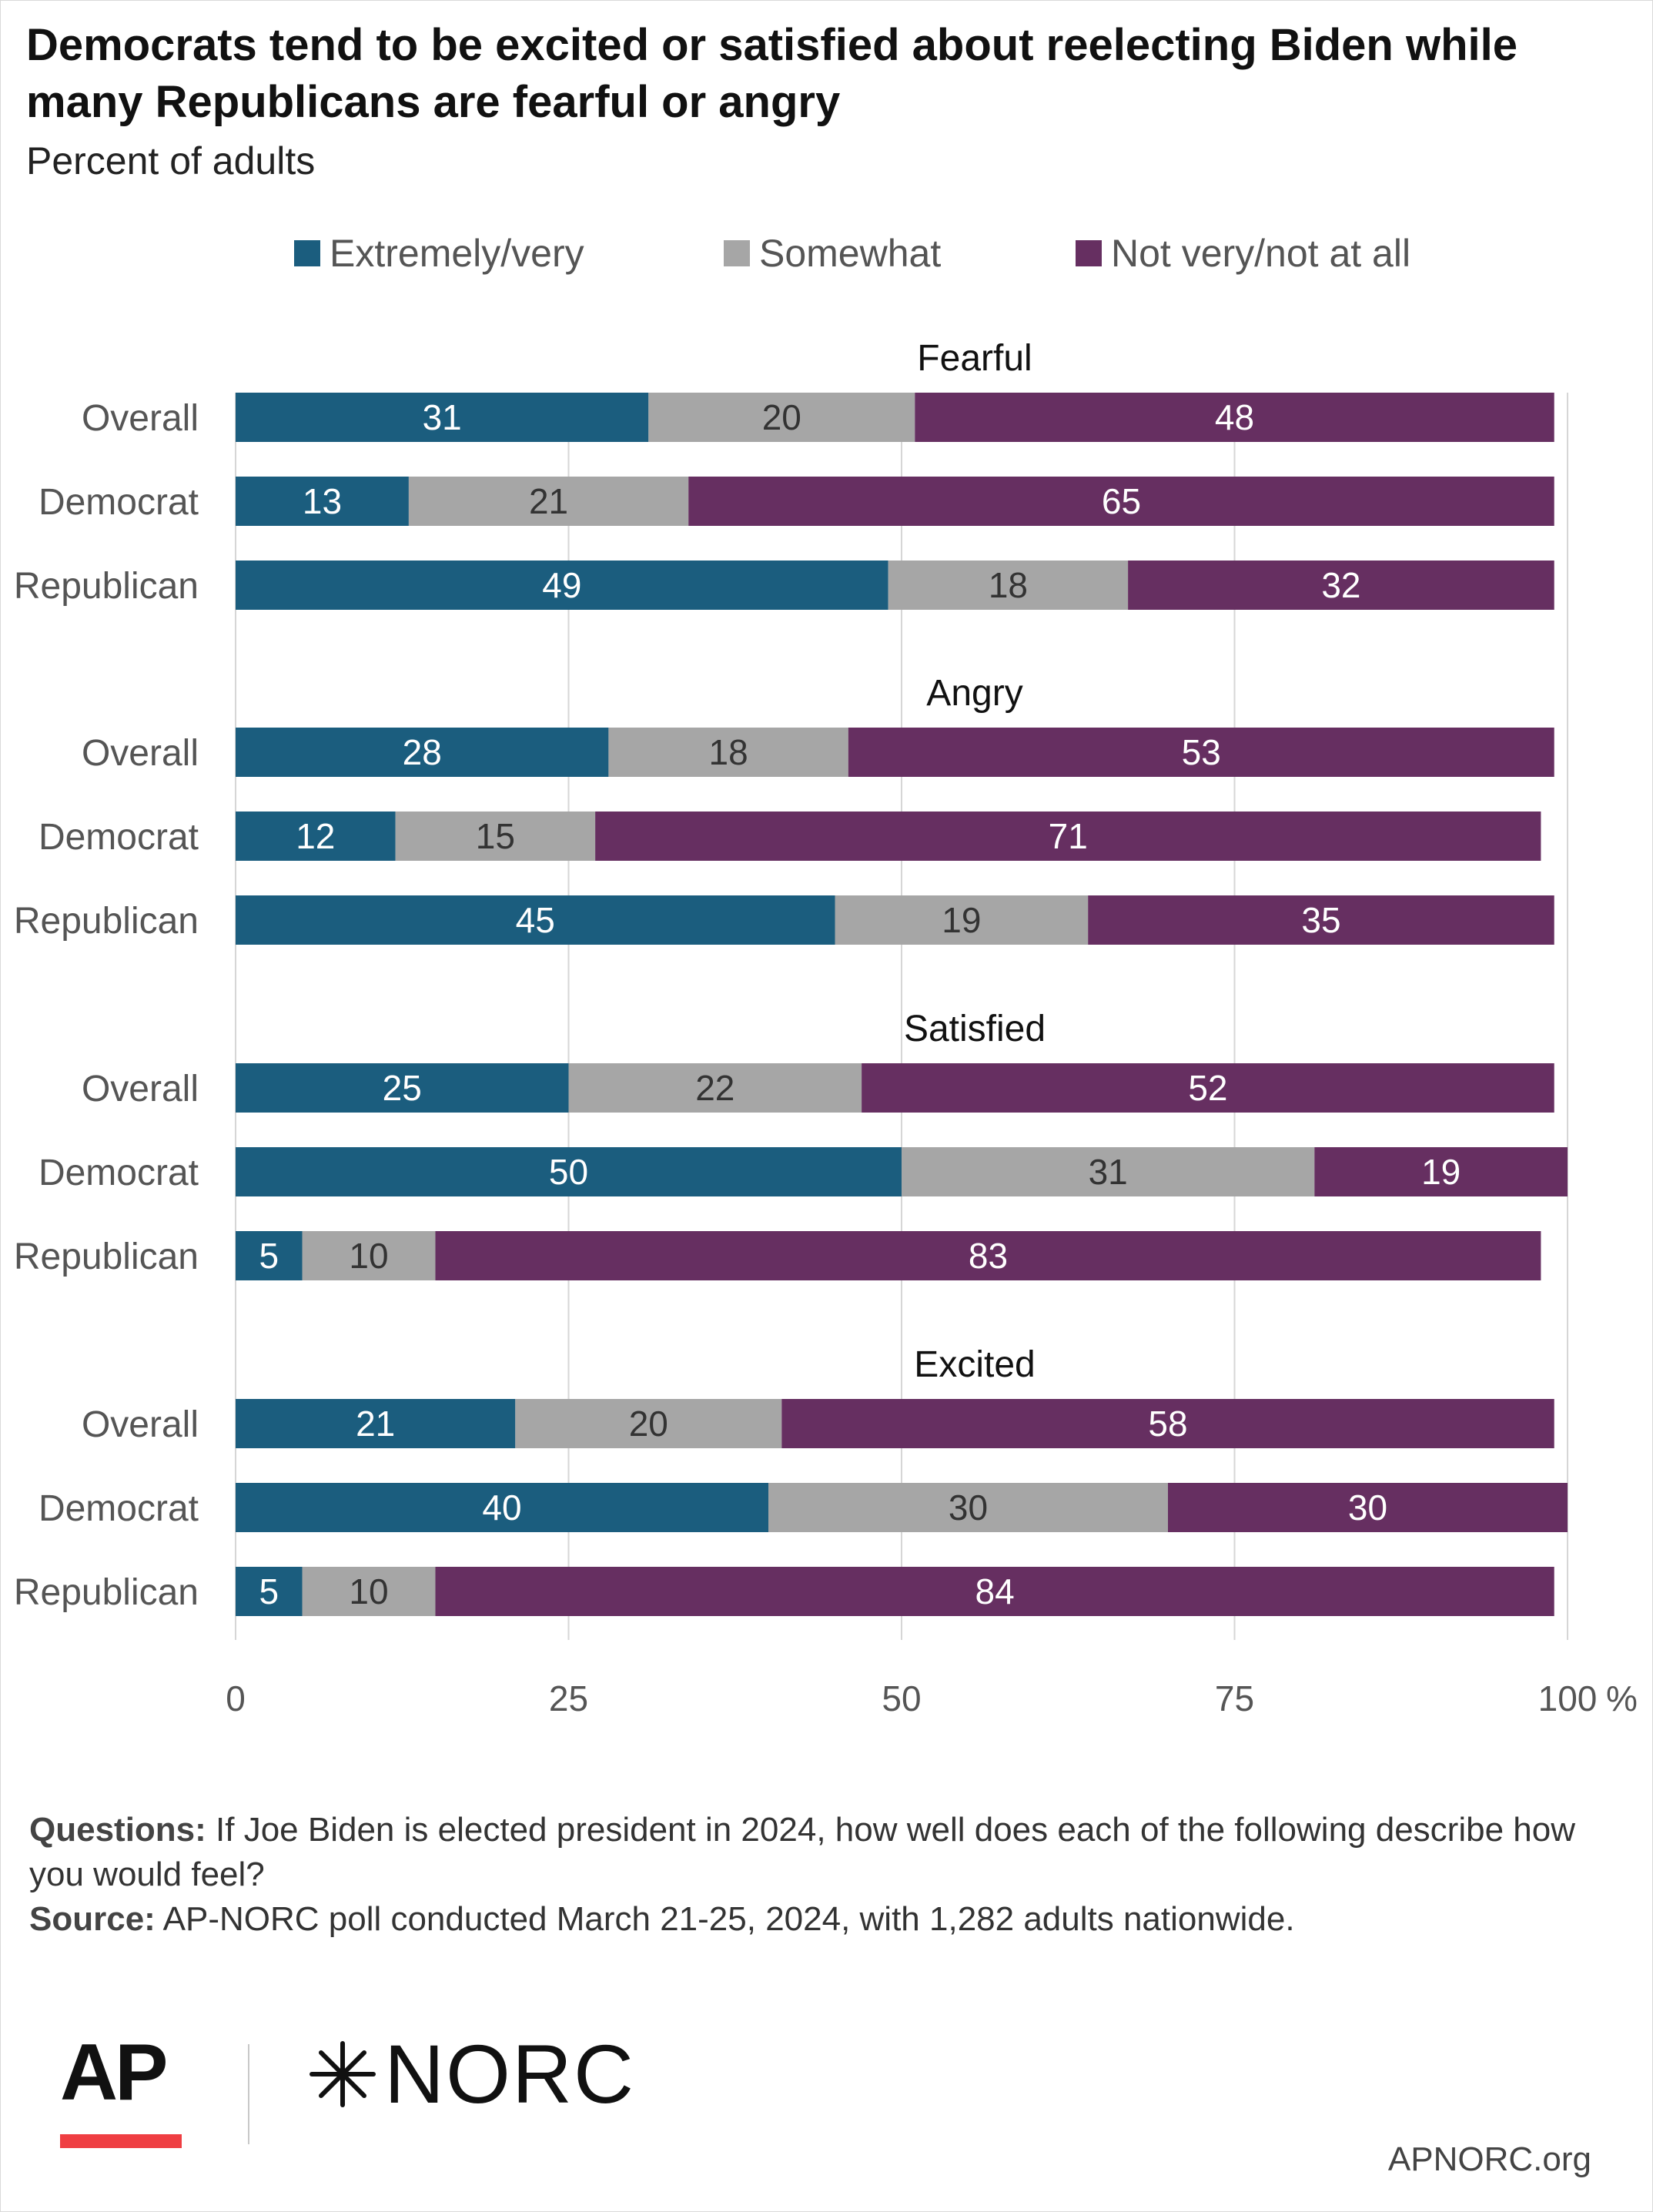 This screenshot has width=1653, height=2212. Describe the element at coordinates (568, 1698) in the screenshot. I see `x-tick-label: 25` at that location.